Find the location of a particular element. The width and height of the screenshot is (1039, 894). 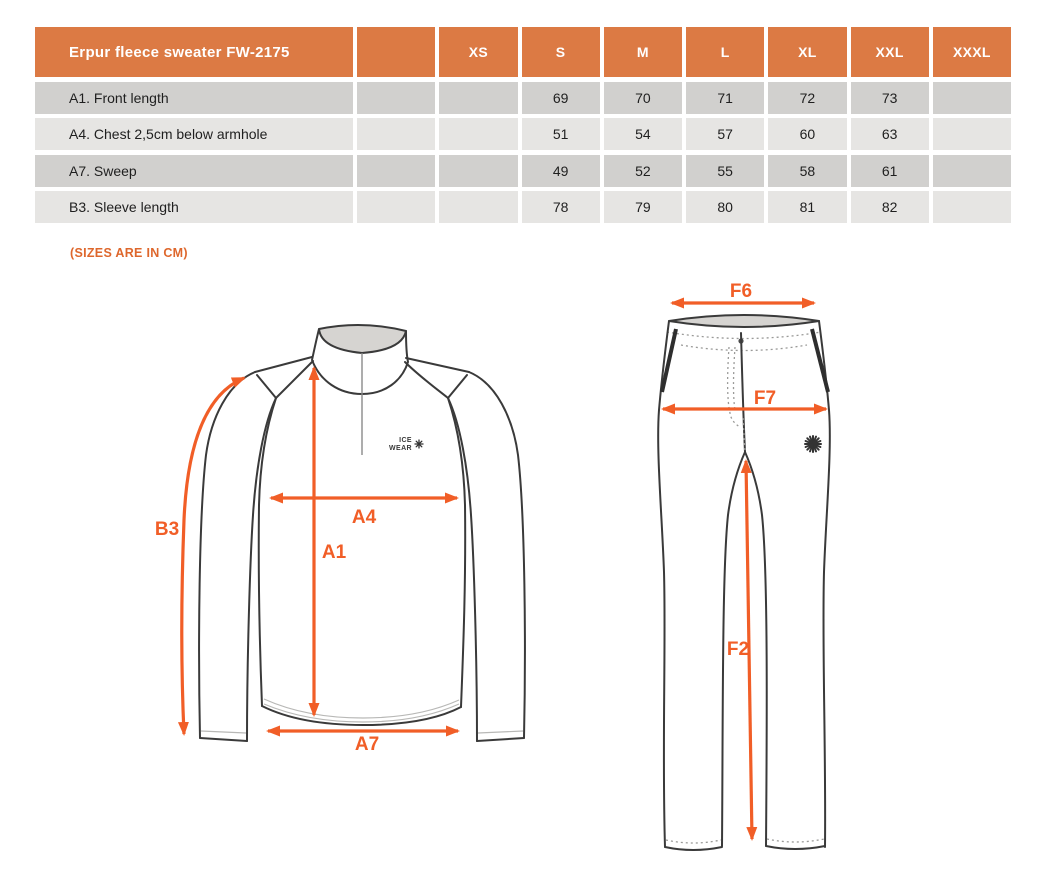

size-value-cell: 58 is located at coordinates (807, 170).